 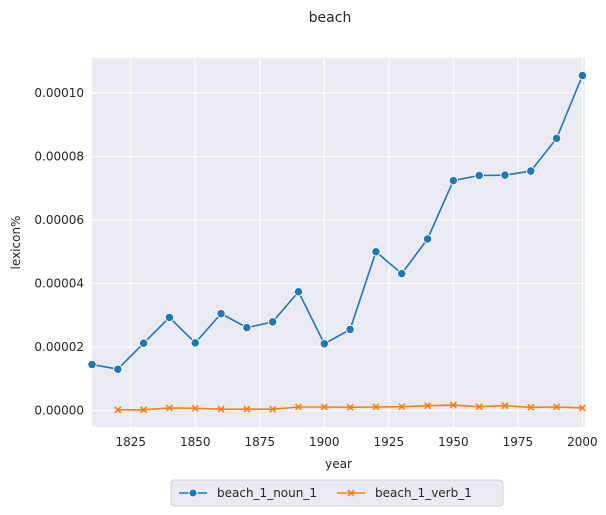 I want to click on x-tick-label: 1850, so click(x=195, y=442).